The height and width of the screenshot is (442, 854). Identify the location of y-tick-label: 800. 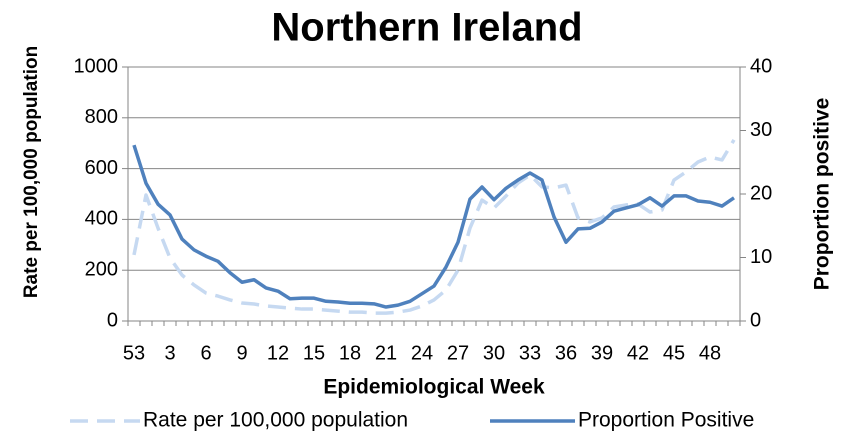
(101, 117).